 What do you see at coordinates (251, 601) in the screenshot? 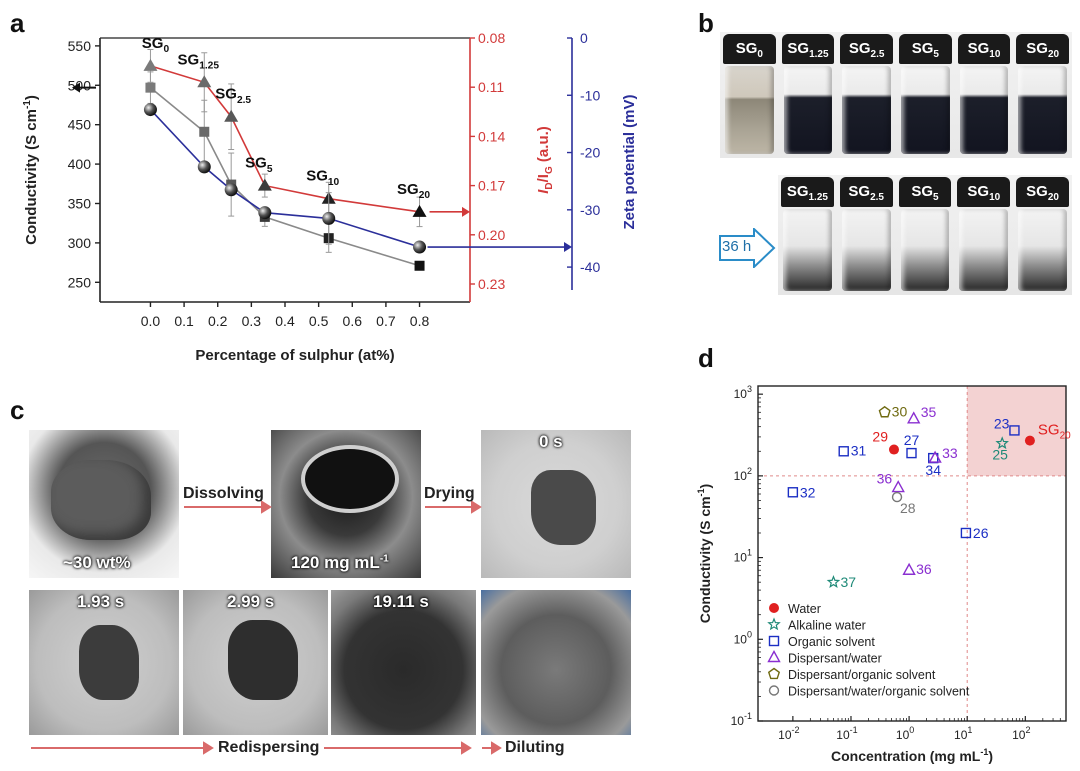
I see `time-2-99s: 2.99 s` at bounding box center [251, 601].